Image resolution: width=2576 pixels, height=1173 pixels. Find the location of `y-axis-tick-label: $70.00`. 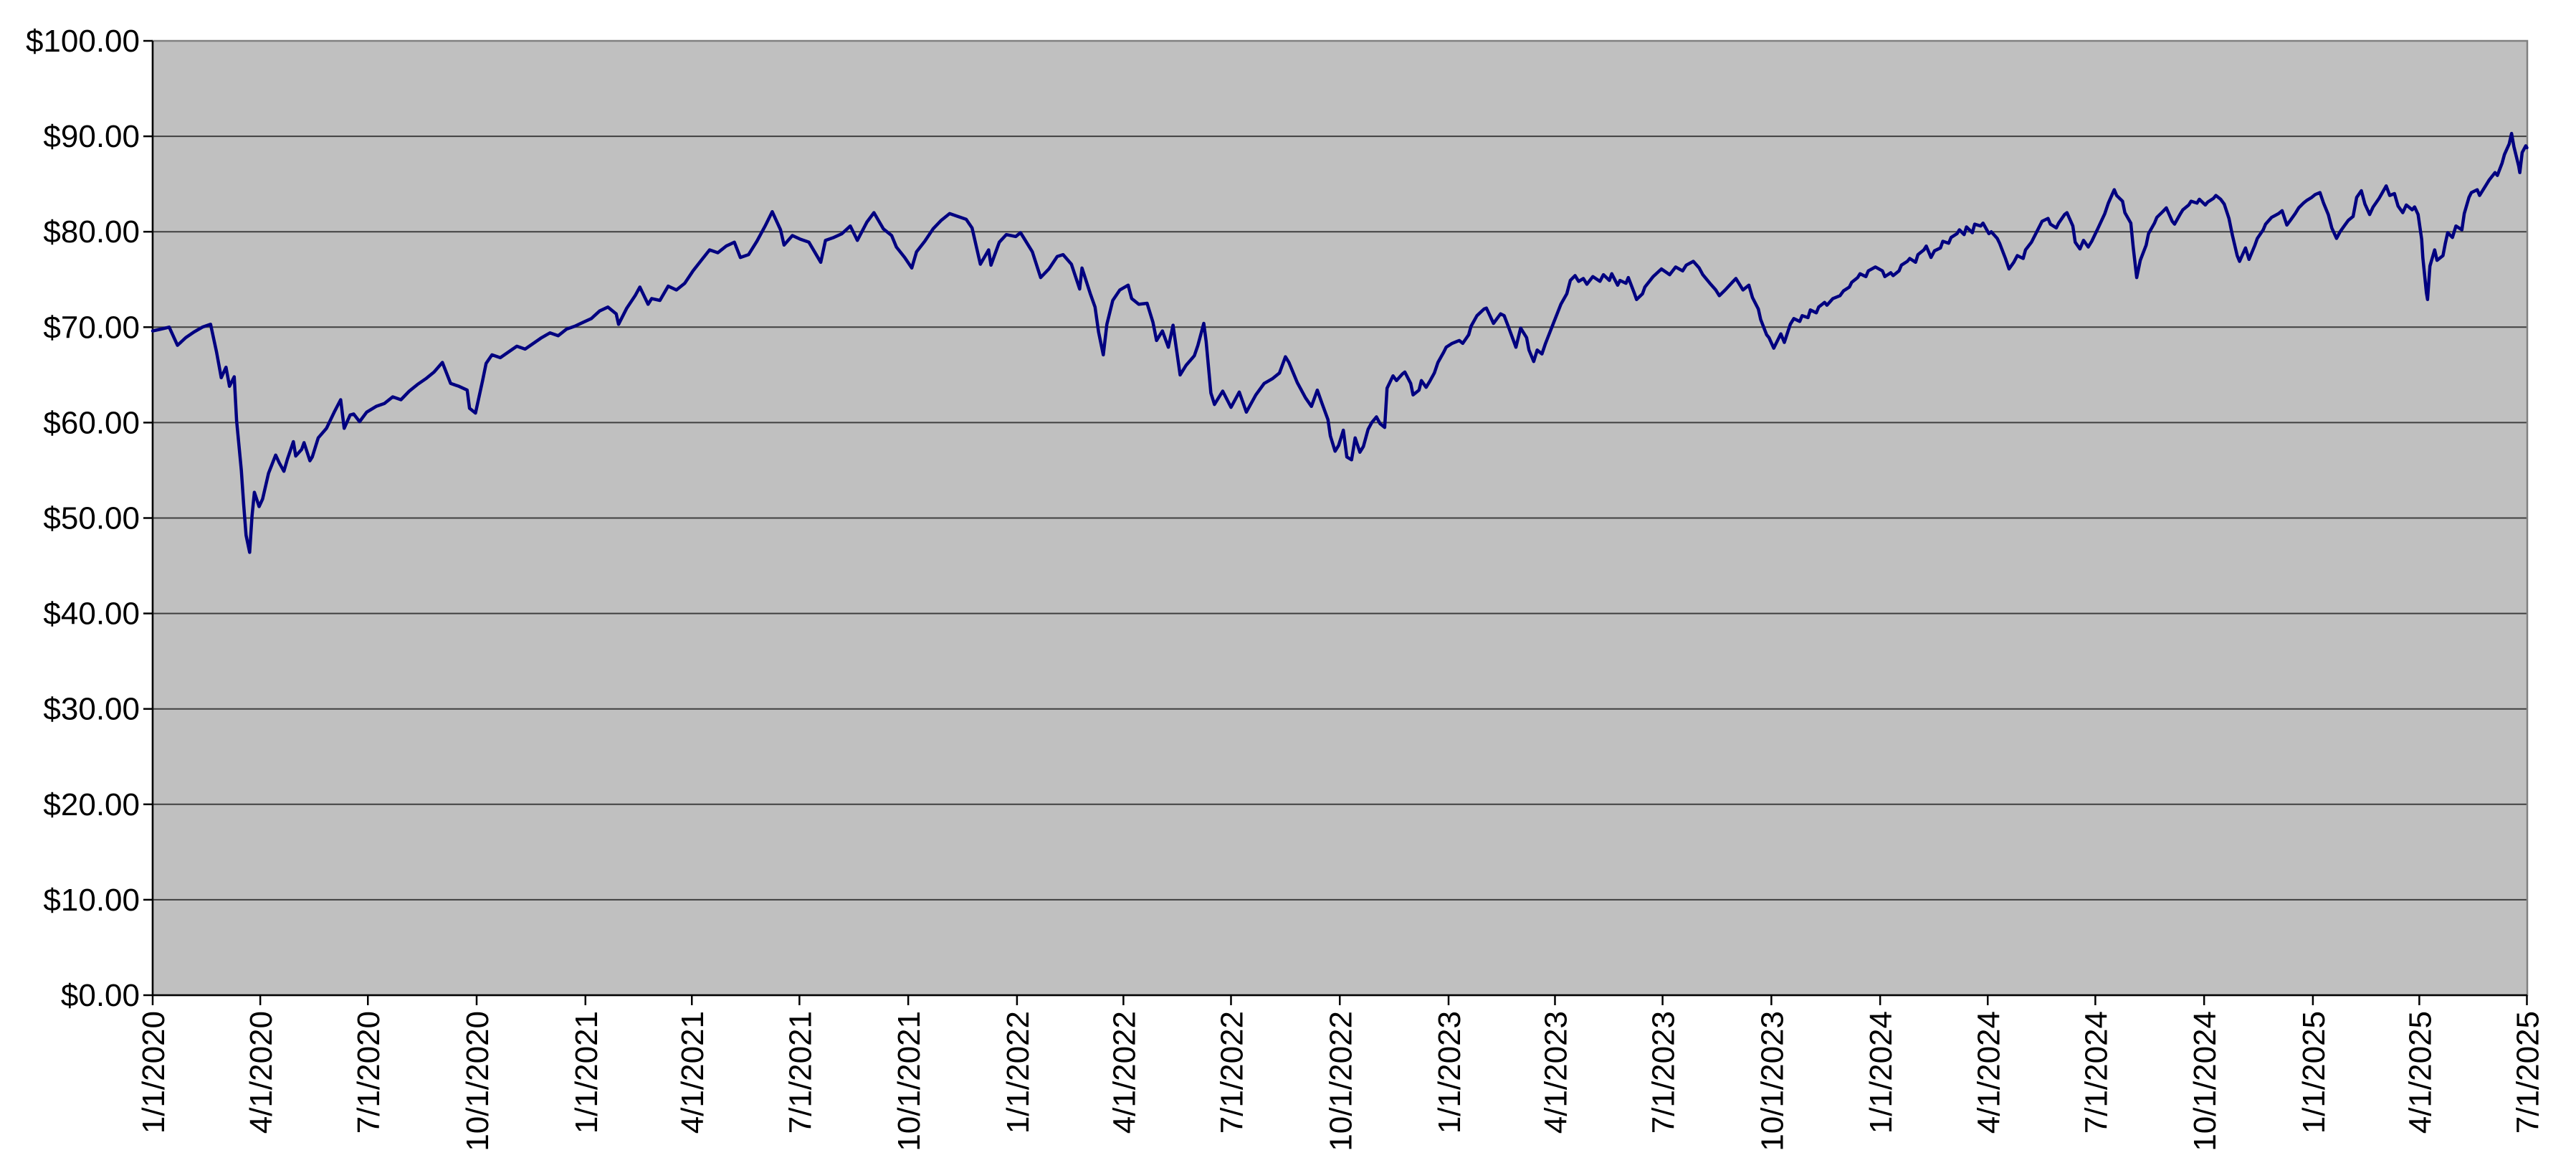

y-axis-tick-label: $70.00 is located at coordinates (91, 327).